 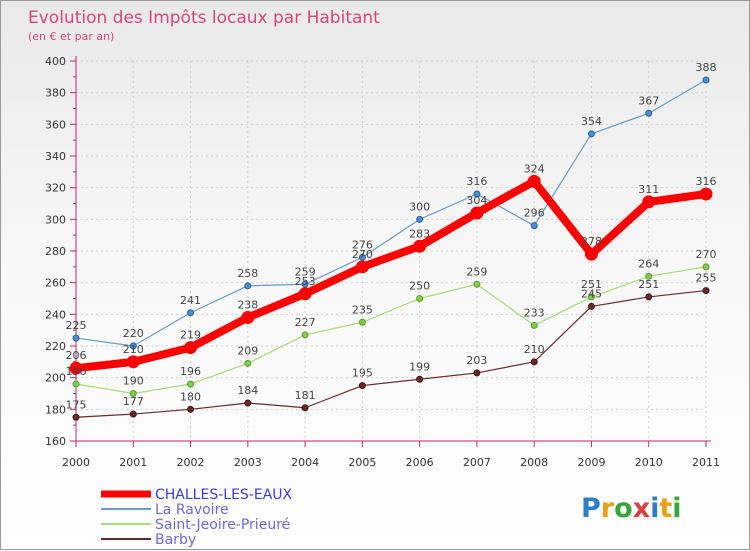 What do you see at coordinates (247, 273) in the screenshot?
I see `data-label: 258` at bounding box center [247, 273].